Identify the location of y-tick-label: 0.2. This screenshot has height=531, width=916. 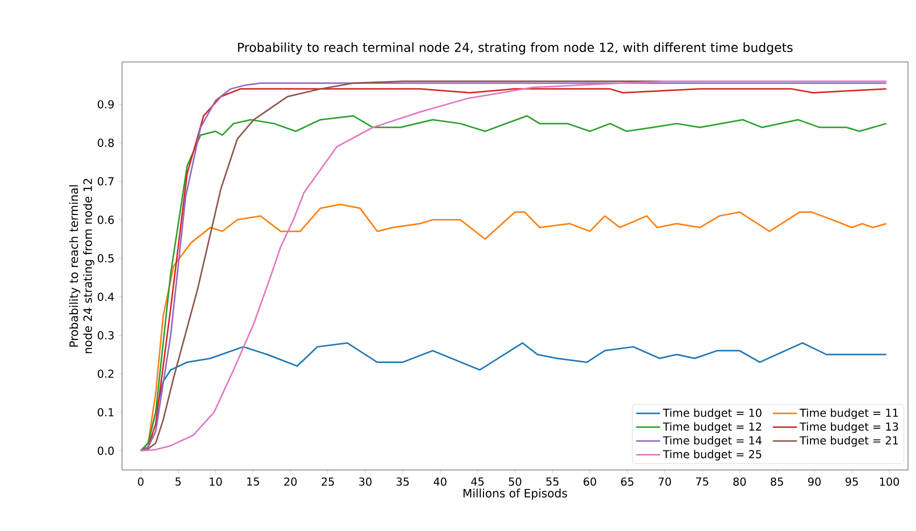
(106, 374).